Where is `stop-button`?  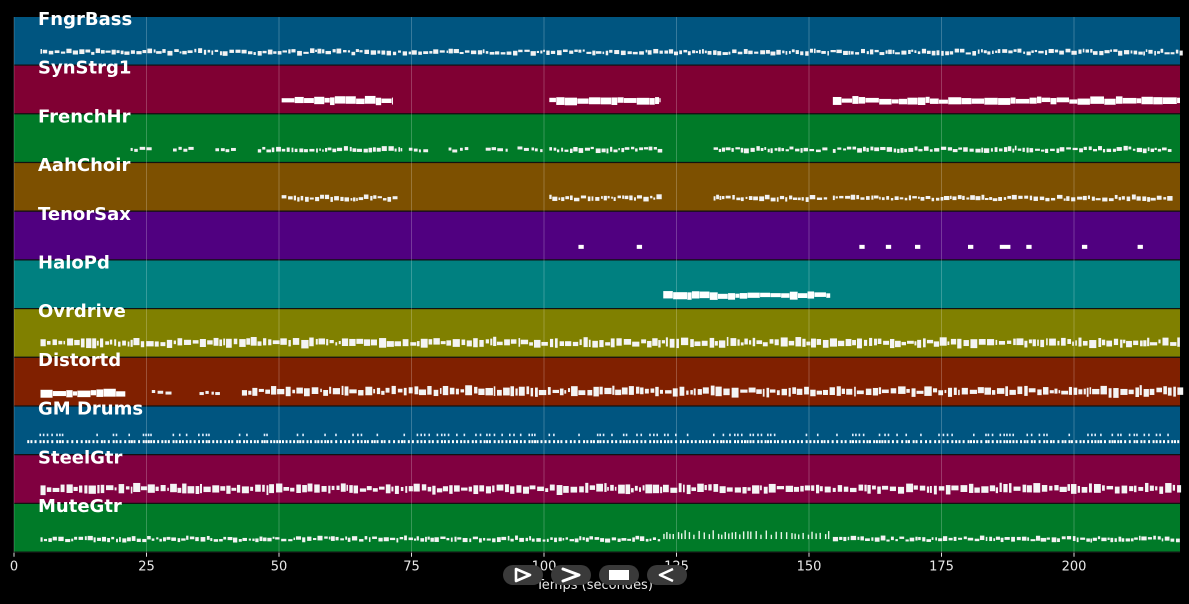
stop-button is located at coordinates (619, 575).